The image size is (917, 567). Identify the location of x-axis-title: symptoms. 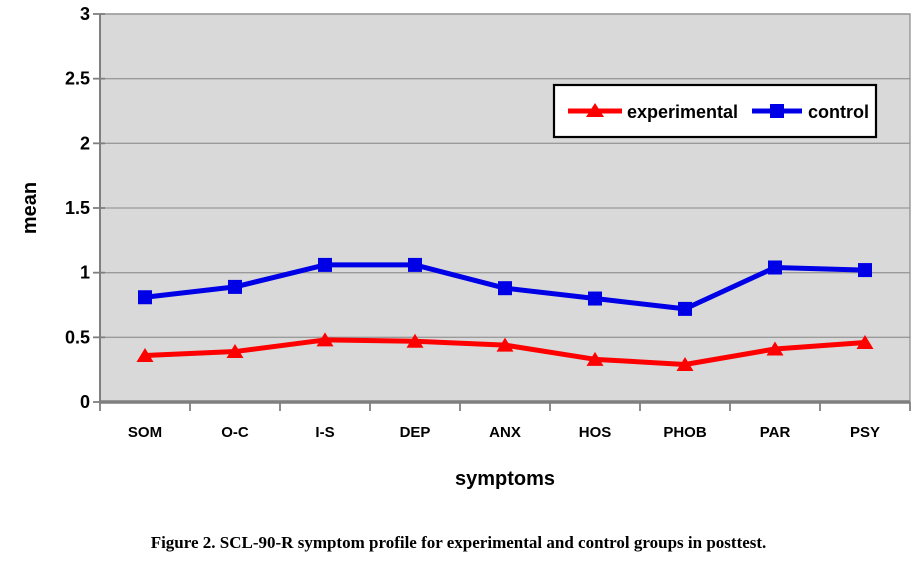
(505, 479).